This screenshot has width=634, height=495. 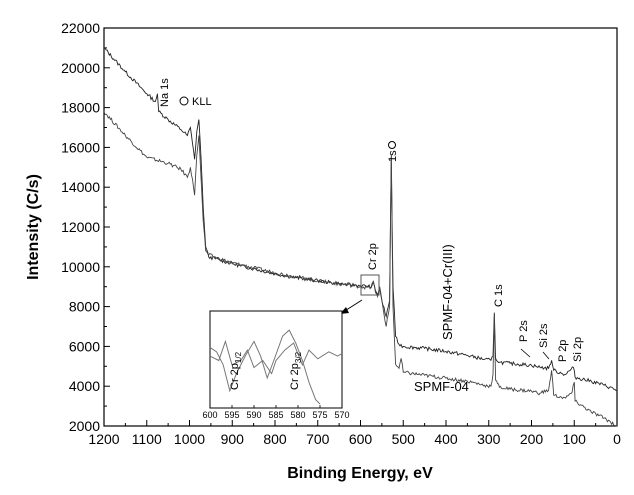 What do you see at coordinates (165, 92) in the screenshot?
I see `annotation-na-1s: Na 1s` at bounding box center [165, 92].